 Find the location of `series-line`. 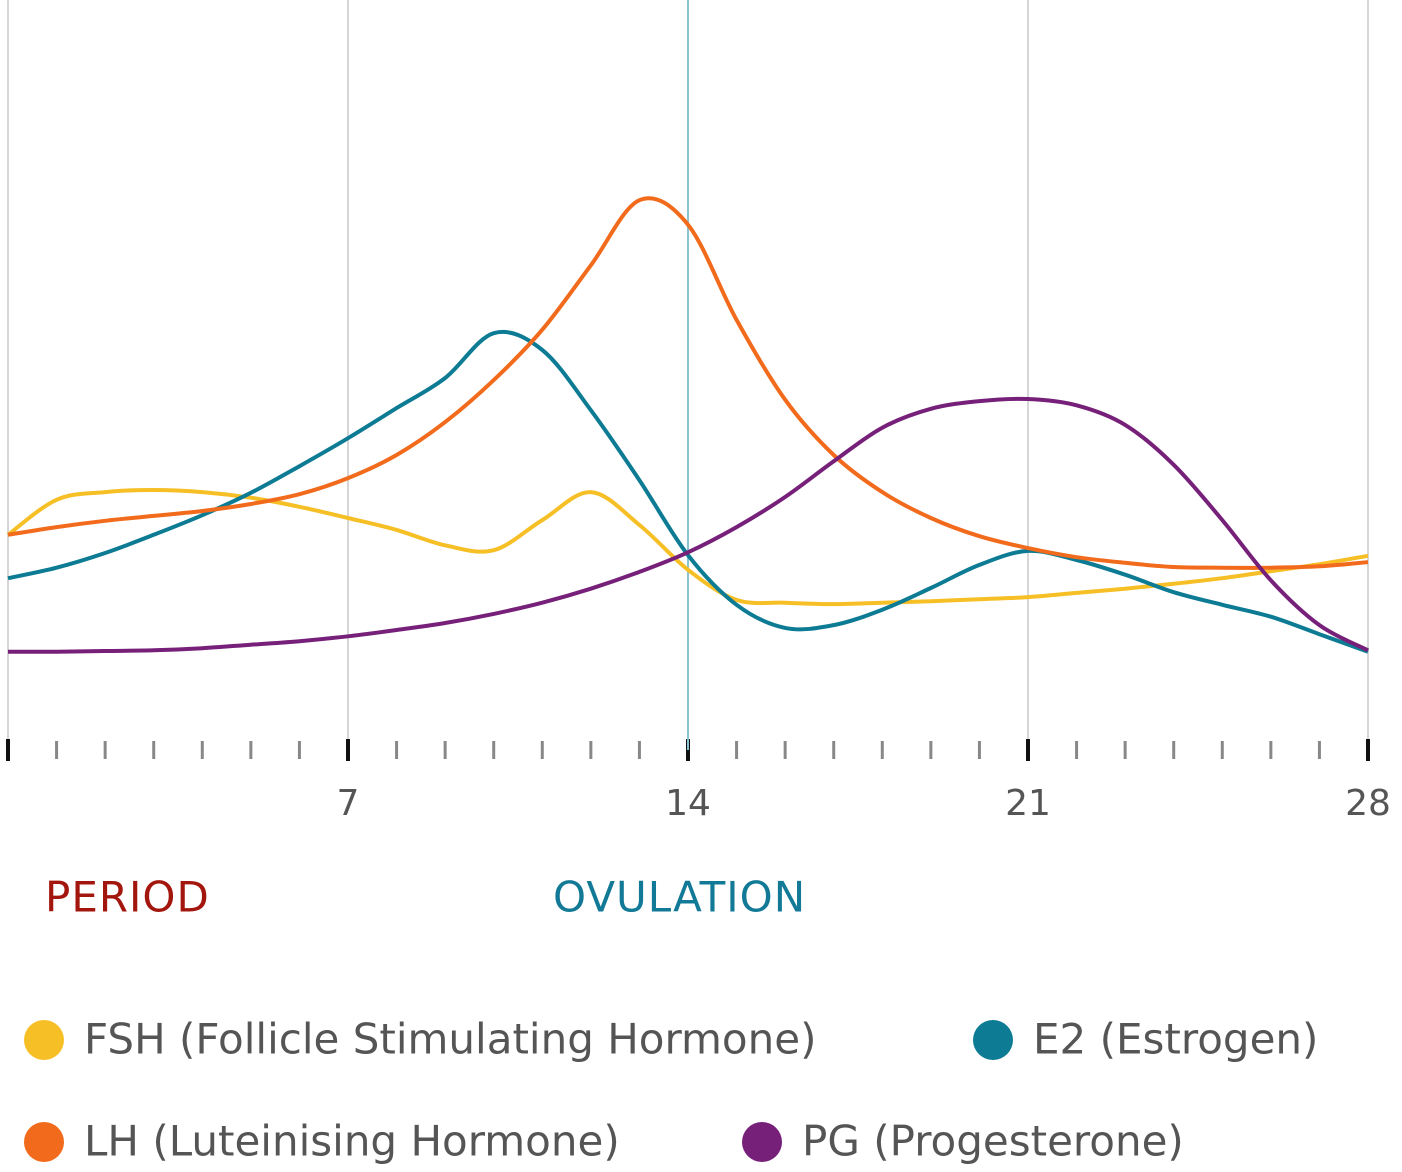

series-line is located at coordinates (687, 547).